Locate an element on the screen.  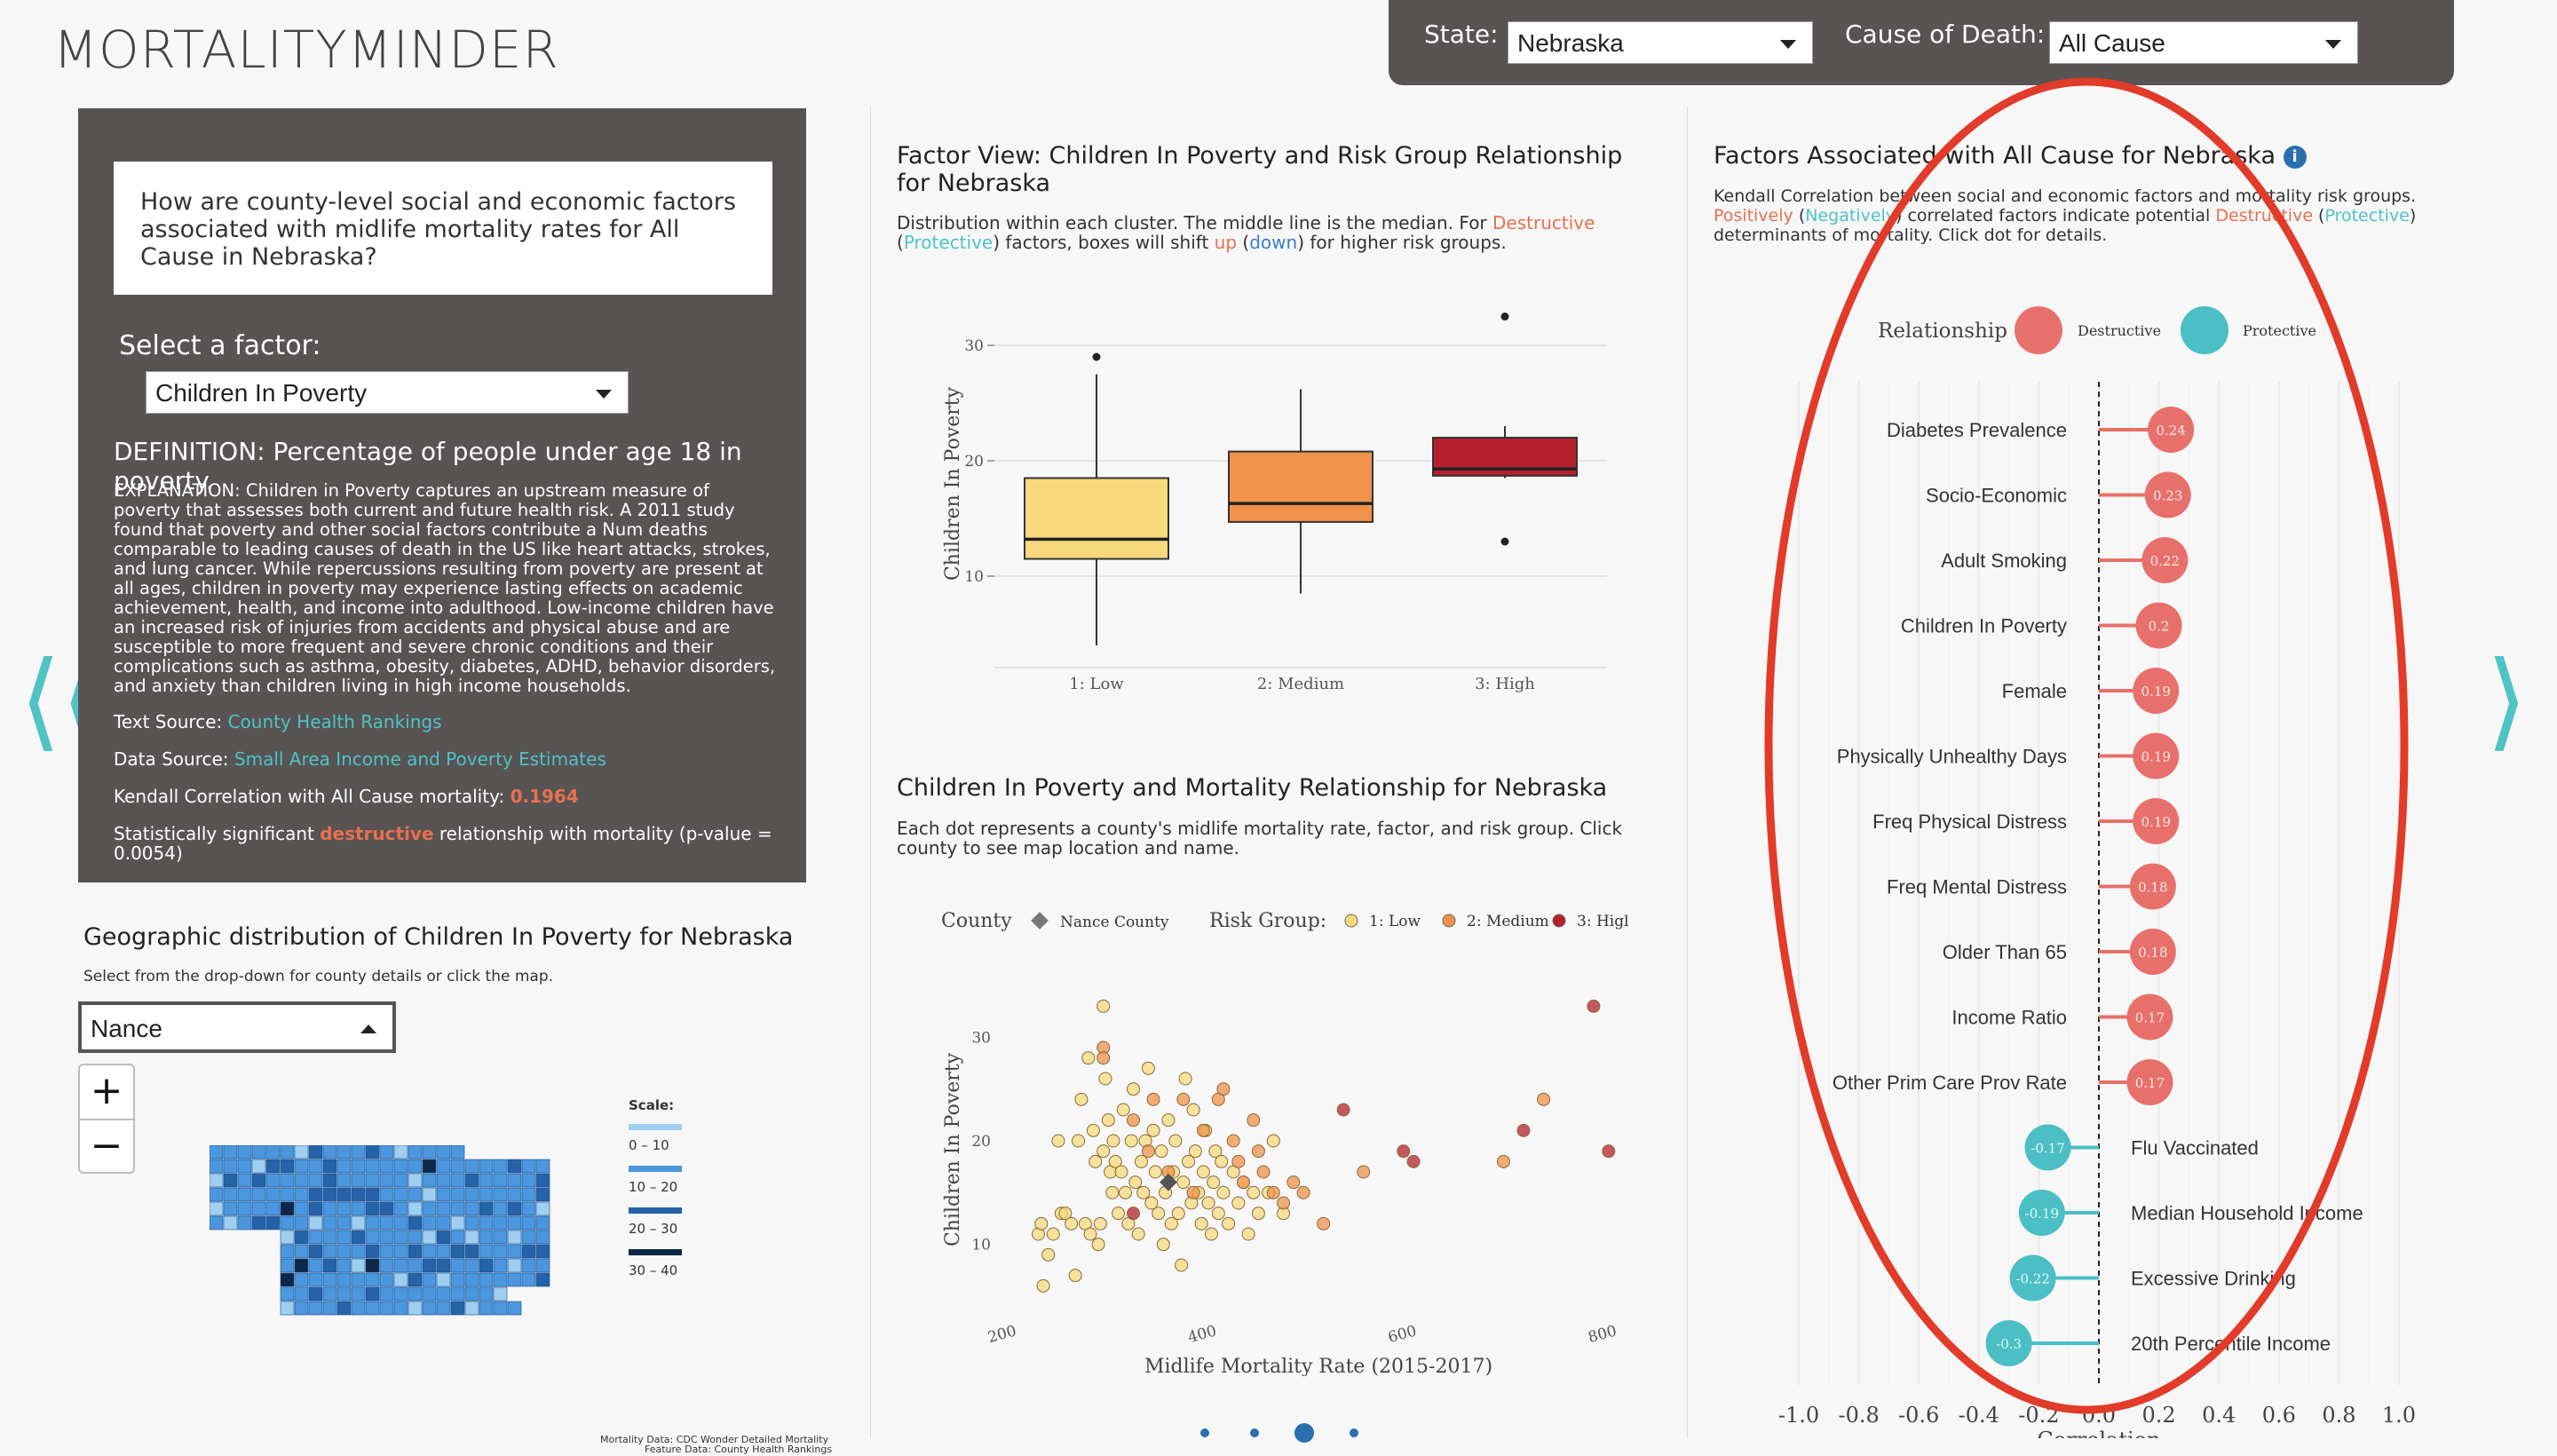
zoom-out-button: − is located at coordinates (106, 1145).